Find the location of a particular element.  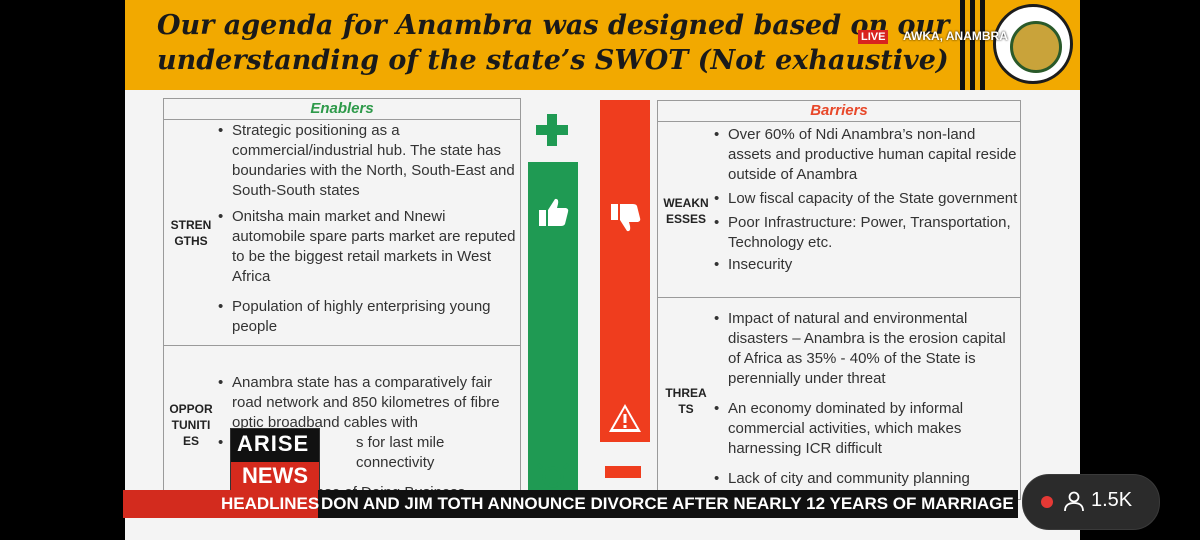

sun-icon is located at coordinates (553, 473).